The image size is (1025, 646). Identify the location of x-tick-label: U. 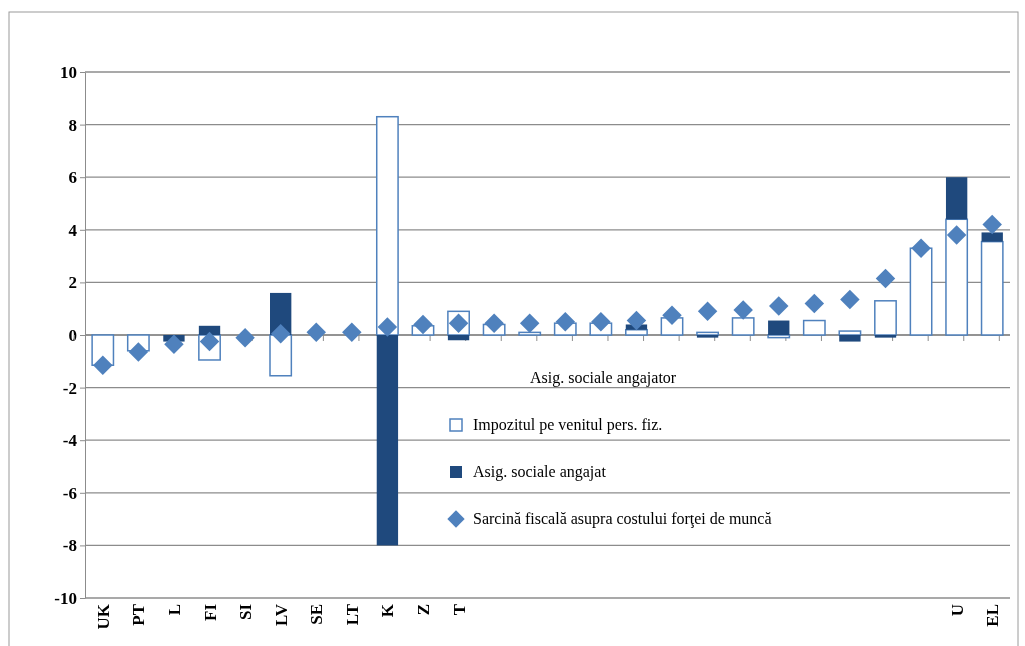
(957, 610).